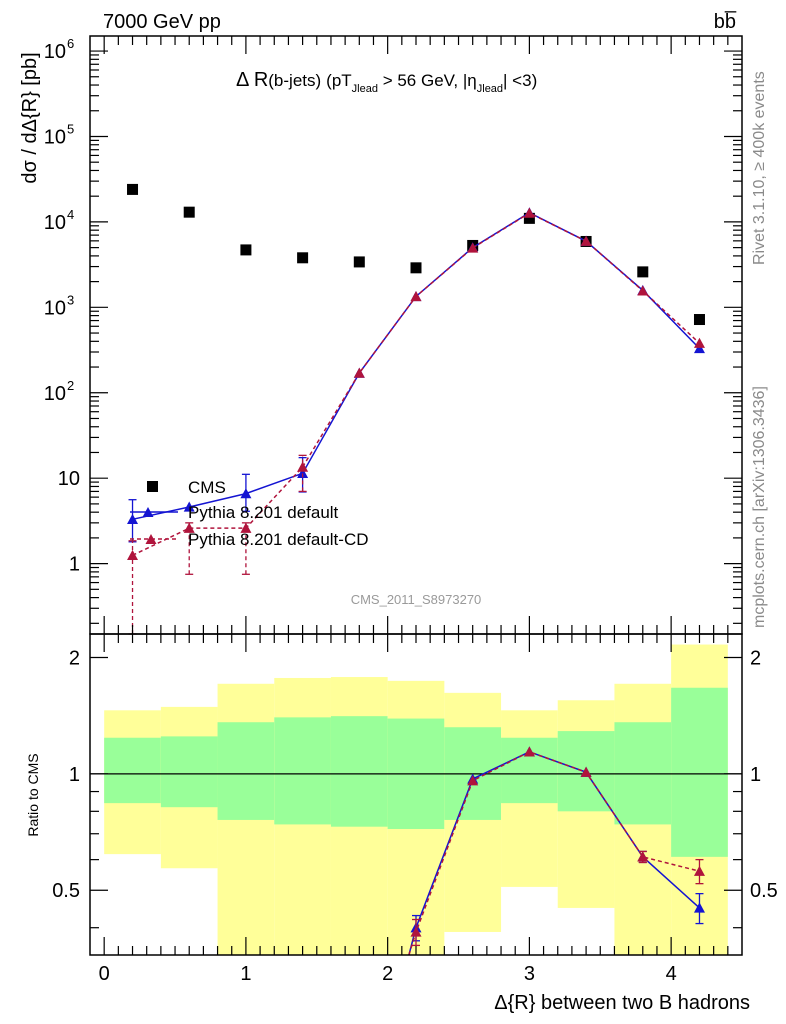  Describe the element at coordinates (66, 891) in the screenshot. I see `ratio-y-tick-label: 0.5` at that location.